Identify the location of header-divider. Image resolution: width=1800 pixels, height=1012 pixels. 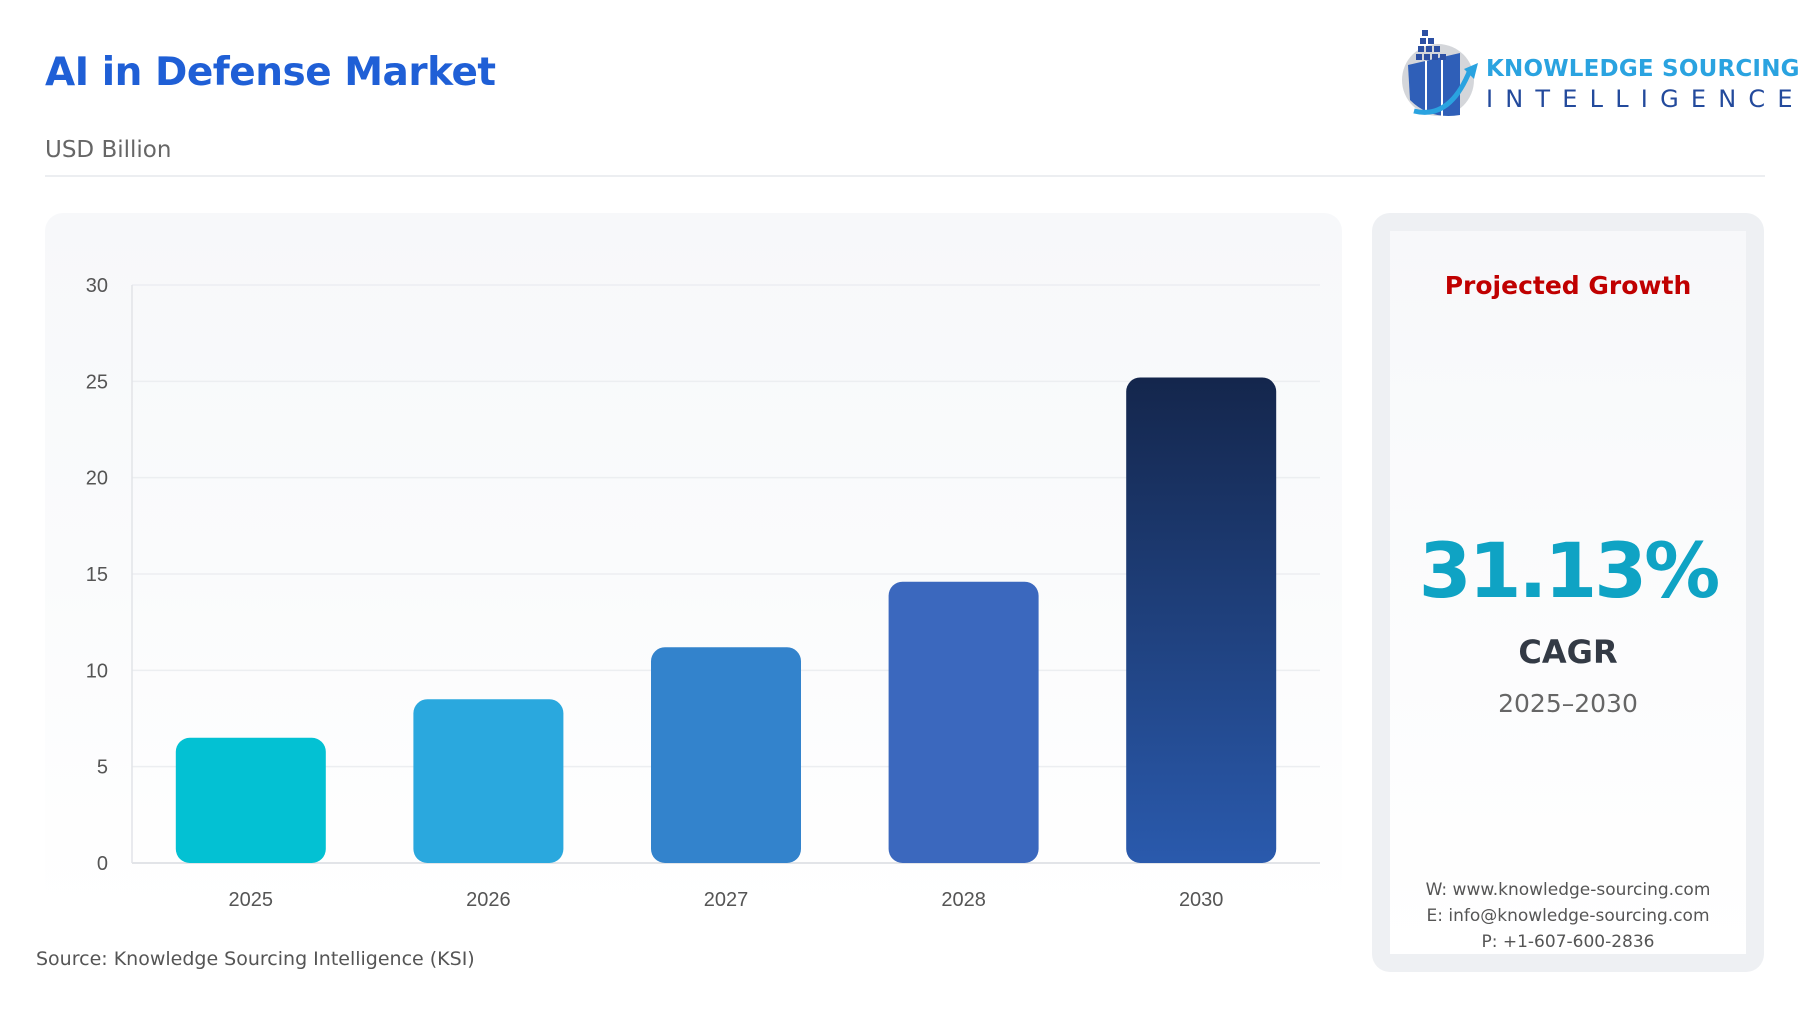
(905, 176).